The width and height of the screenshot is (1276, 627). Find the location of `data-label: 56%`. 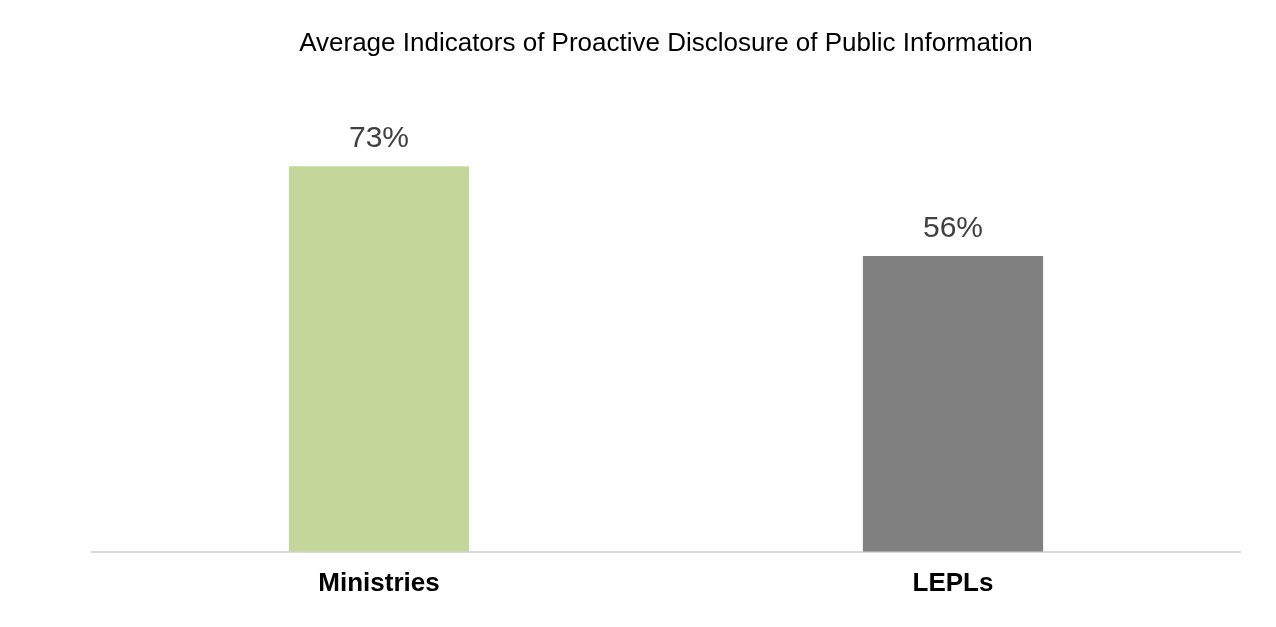

data-label: 56% is located at coordinates (953, 227).